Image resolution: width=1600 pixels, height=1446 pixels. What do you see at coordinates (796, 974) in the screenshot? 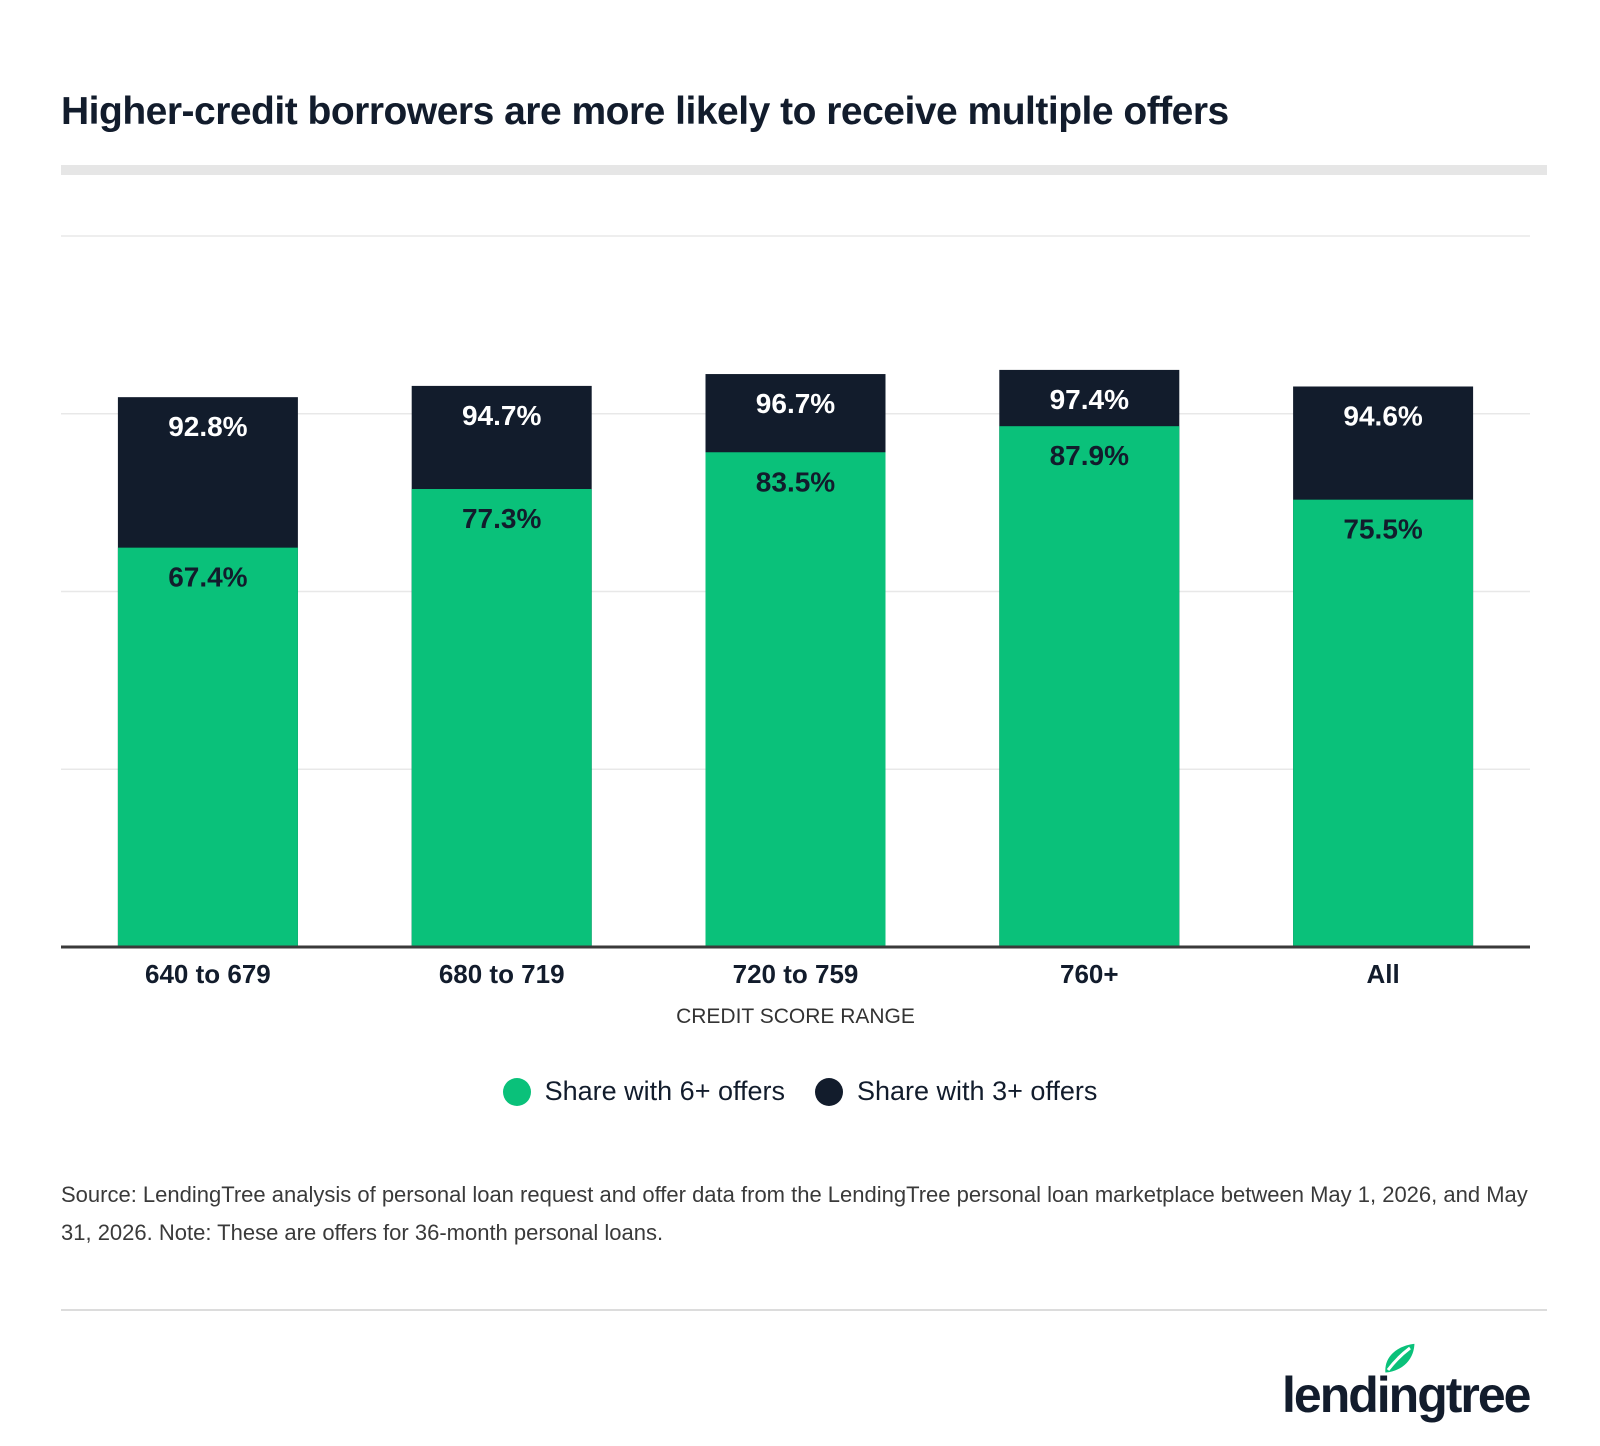
I see `x-tick-label: 720 to 759` at bounding box center [796, 974].